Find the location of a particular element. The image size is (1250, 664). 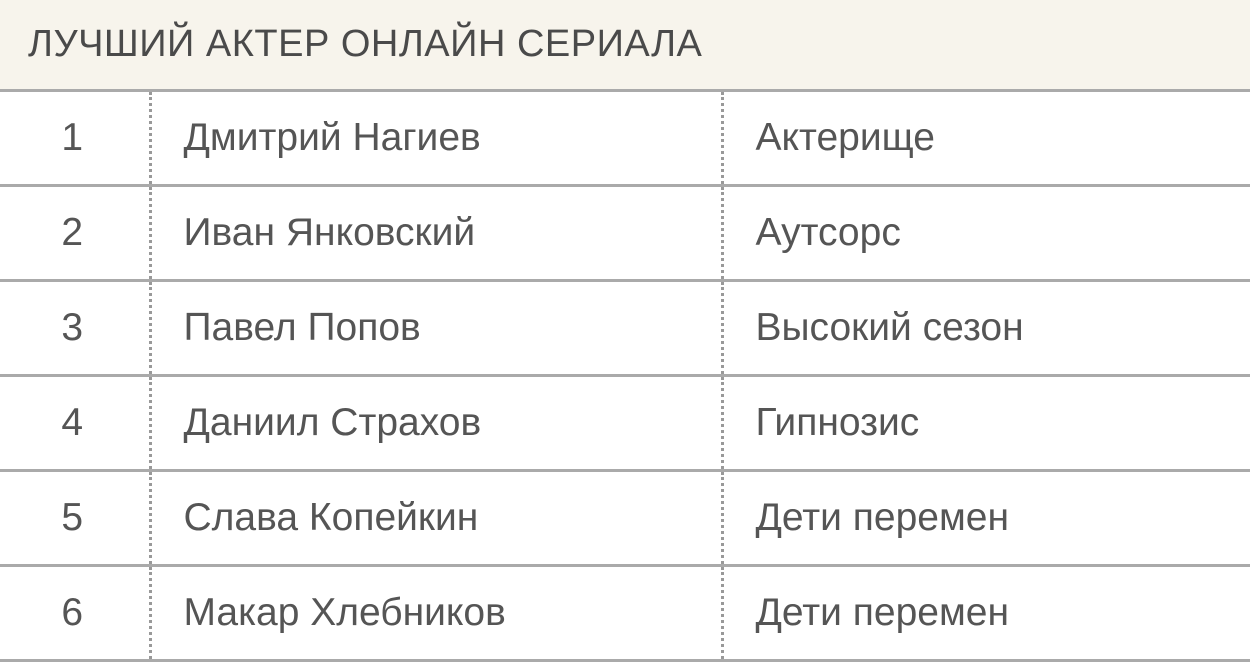

table-row: 4 Даниил Страхов Гипнозис is located at coordinates (625, 423).